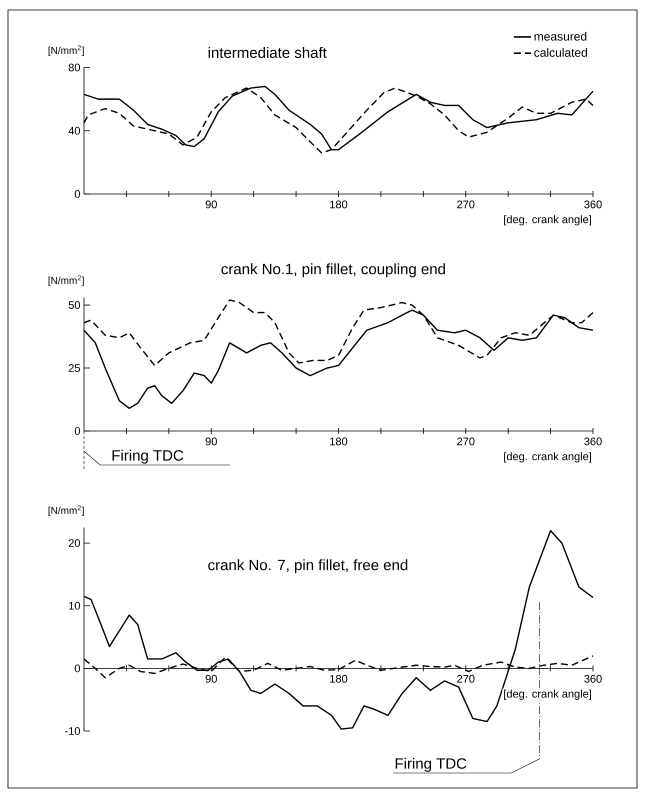 The height and width of the screenshot is (794, 645). What do you see at coordinates (267, 52) in the screenshot?
I see `chart-title: intermediate shaft` at bounding box center [267, 52].